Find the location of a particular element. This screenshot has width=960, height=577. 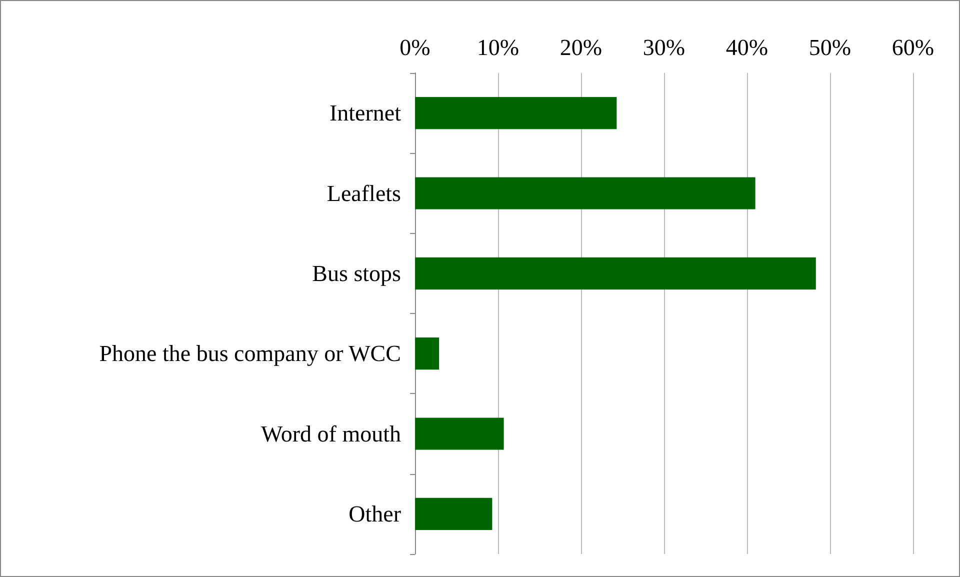

y-tick-label: Internet is located at coordinates (365, 113).